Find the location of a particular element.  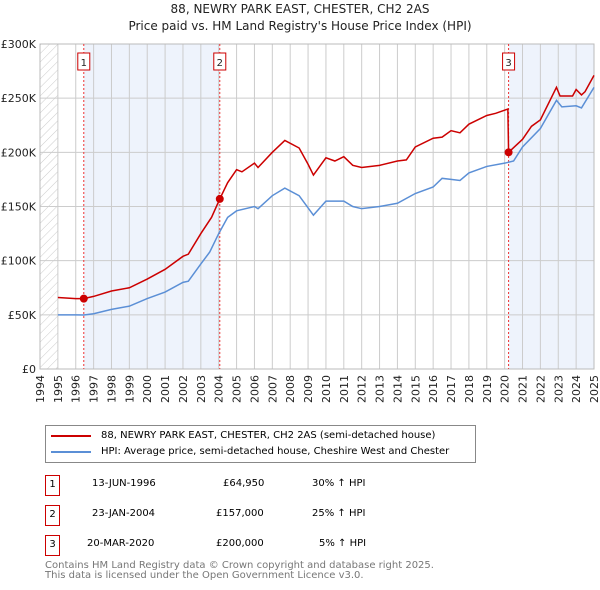

x-tick-label: 2015 is located at coordinates (415, 389).